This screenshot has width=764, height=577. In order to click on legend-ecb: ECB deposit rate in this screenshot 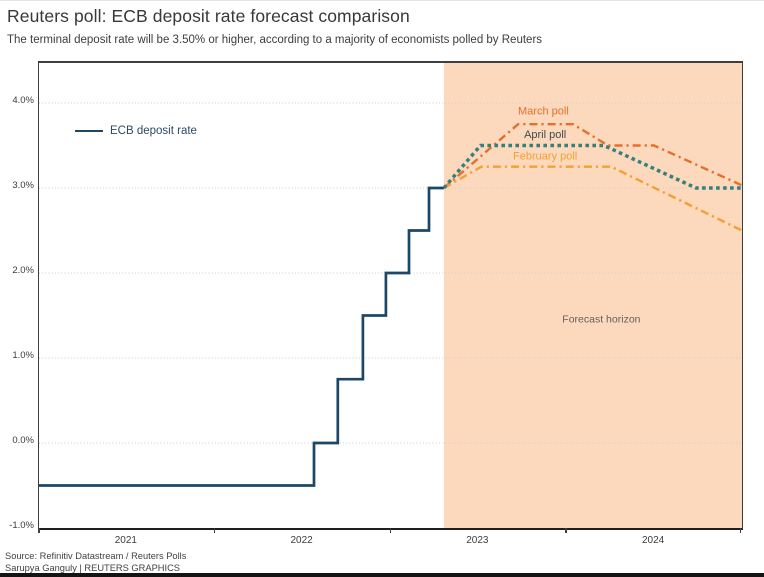, I will do `click(136, 131)`.